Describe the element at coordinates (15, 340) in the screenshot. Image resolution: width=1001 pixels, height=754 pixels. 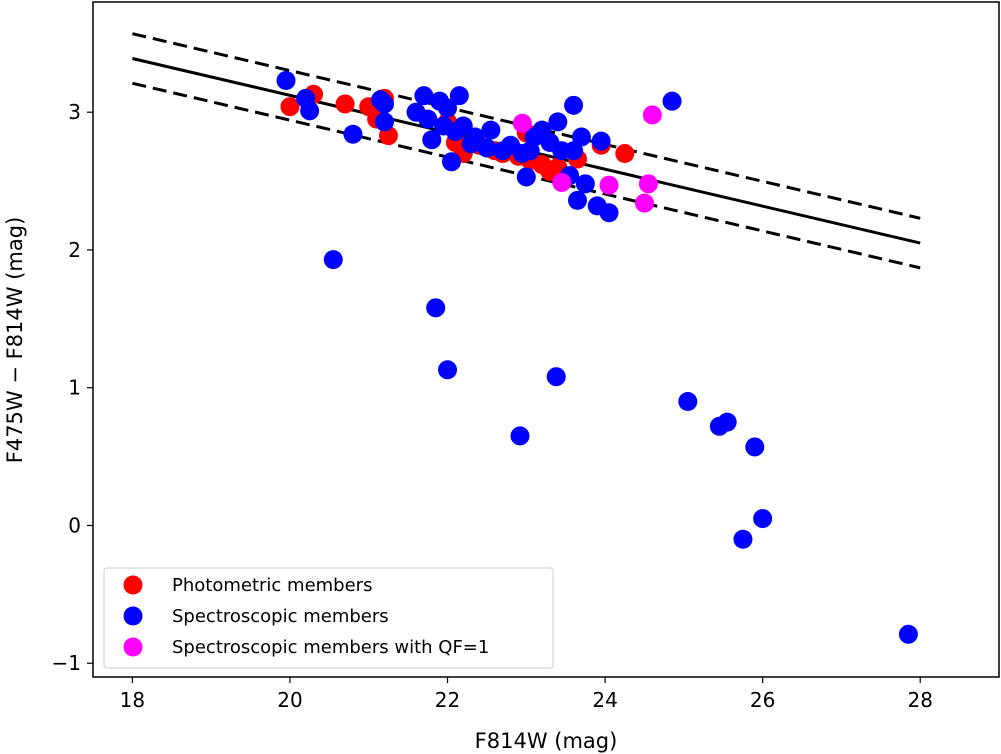
I see `y-axis-label: F475W − F814W (mag)` at that location.